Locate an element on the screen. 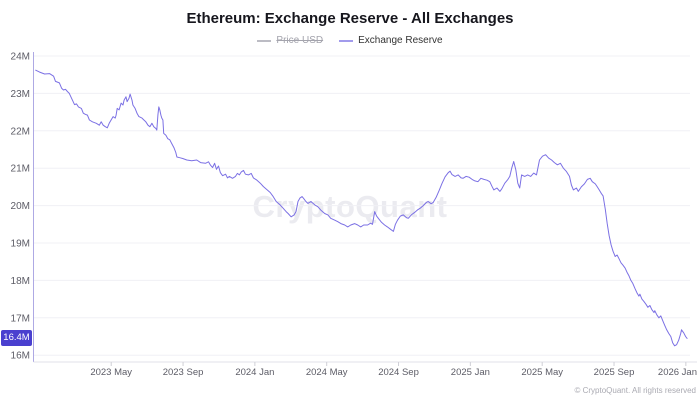 This screenshot has height=400, width=700. x-axis-tick-label: 2025 Sep is located at coordinates (614, 372).